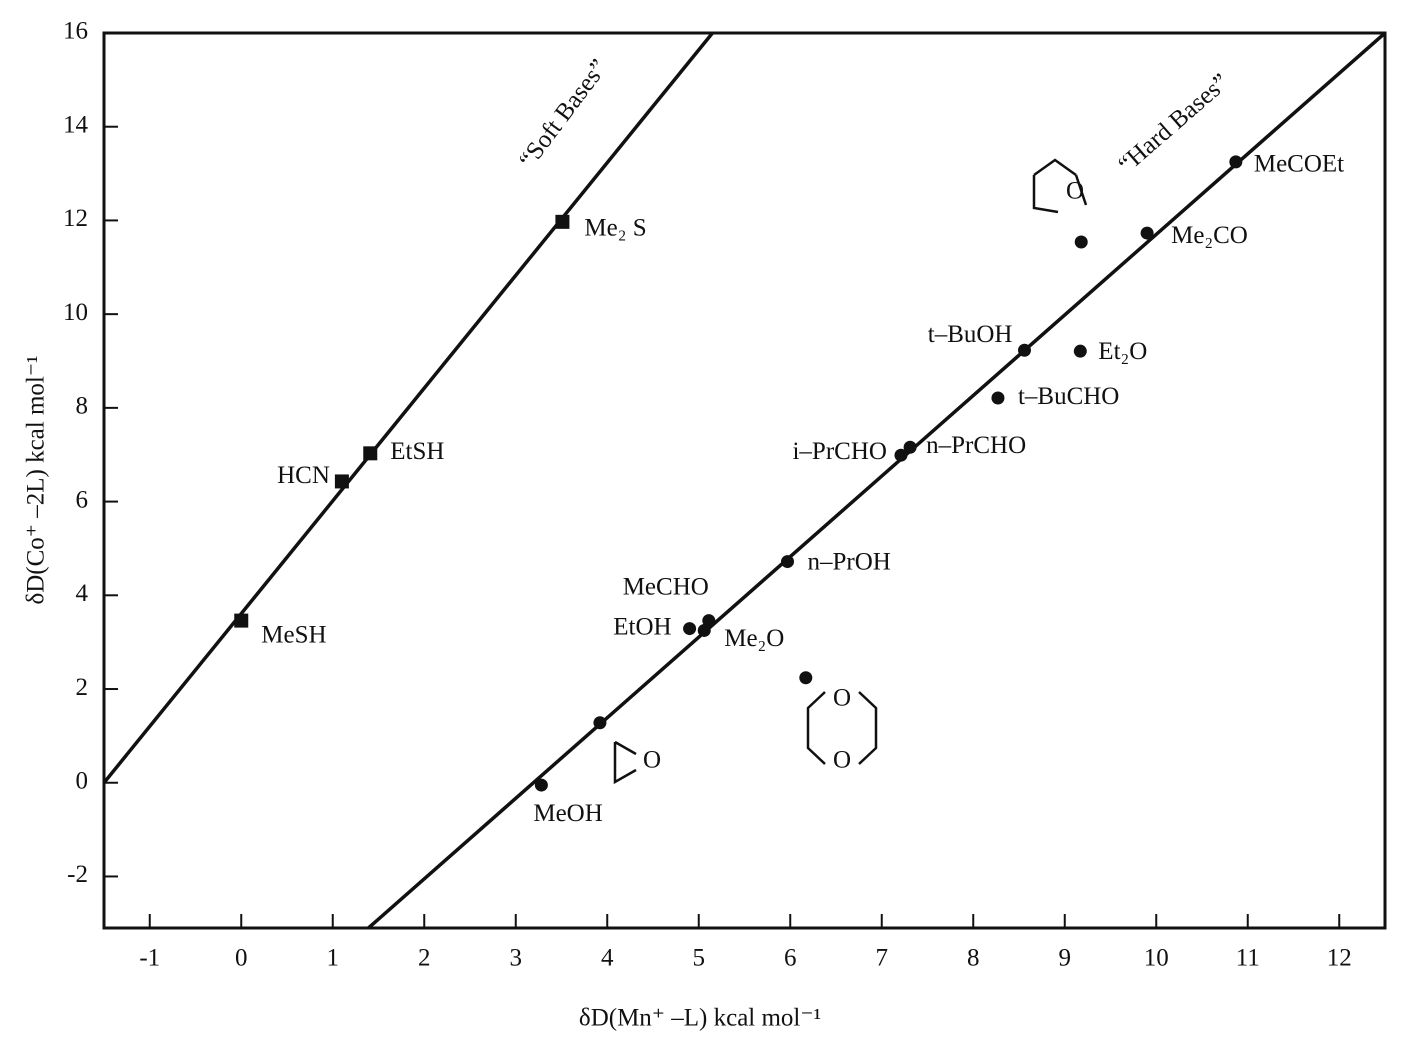  What do you see at coordinates (1339, 958) in the screenshot?
I see `x-tick-label: 12` at bounding box center [1339, 958].